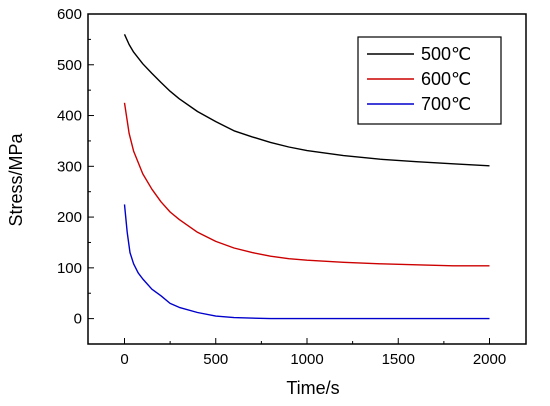 The image size is (550, 406). What do you see at coordinates (398, 359) in the screenshot?
I see `x-tick-label: 1500` at bounding box center [398, 359].